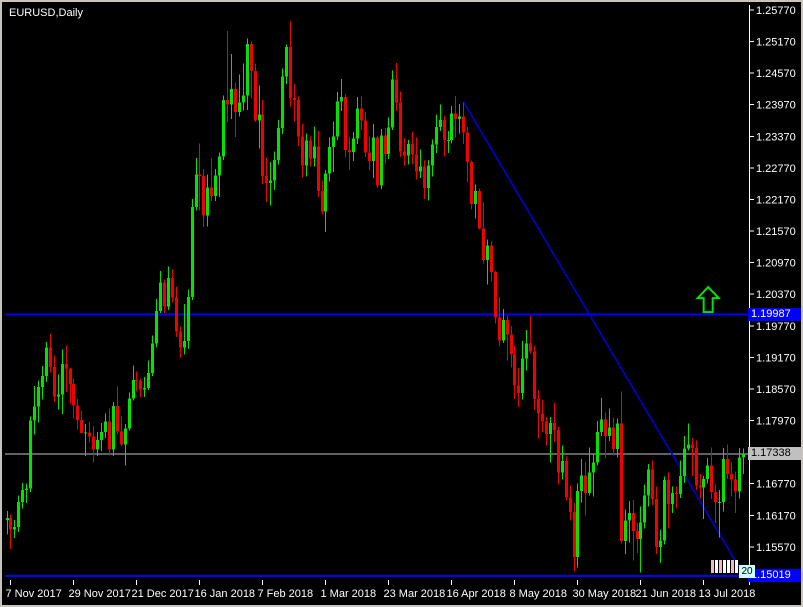 Image resolution: width=803 pixels, height=607 pixels. What do you see at coordinates (776, 422) in the screenshot?
I see `price-tick-label: 1.17970` at bounding box center [776, 422].